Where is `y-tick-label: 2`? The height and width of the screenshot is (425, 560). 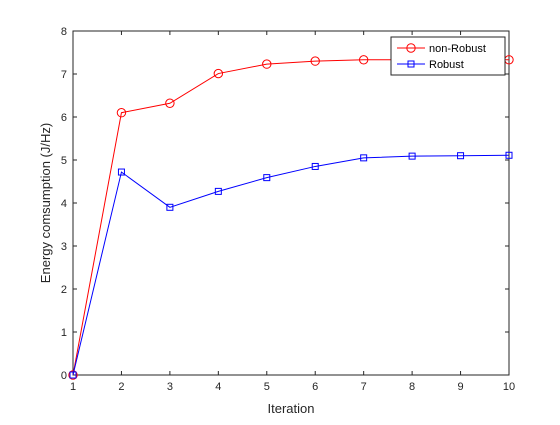 y-tick-label: 2 is located at coordinates (64, 290).